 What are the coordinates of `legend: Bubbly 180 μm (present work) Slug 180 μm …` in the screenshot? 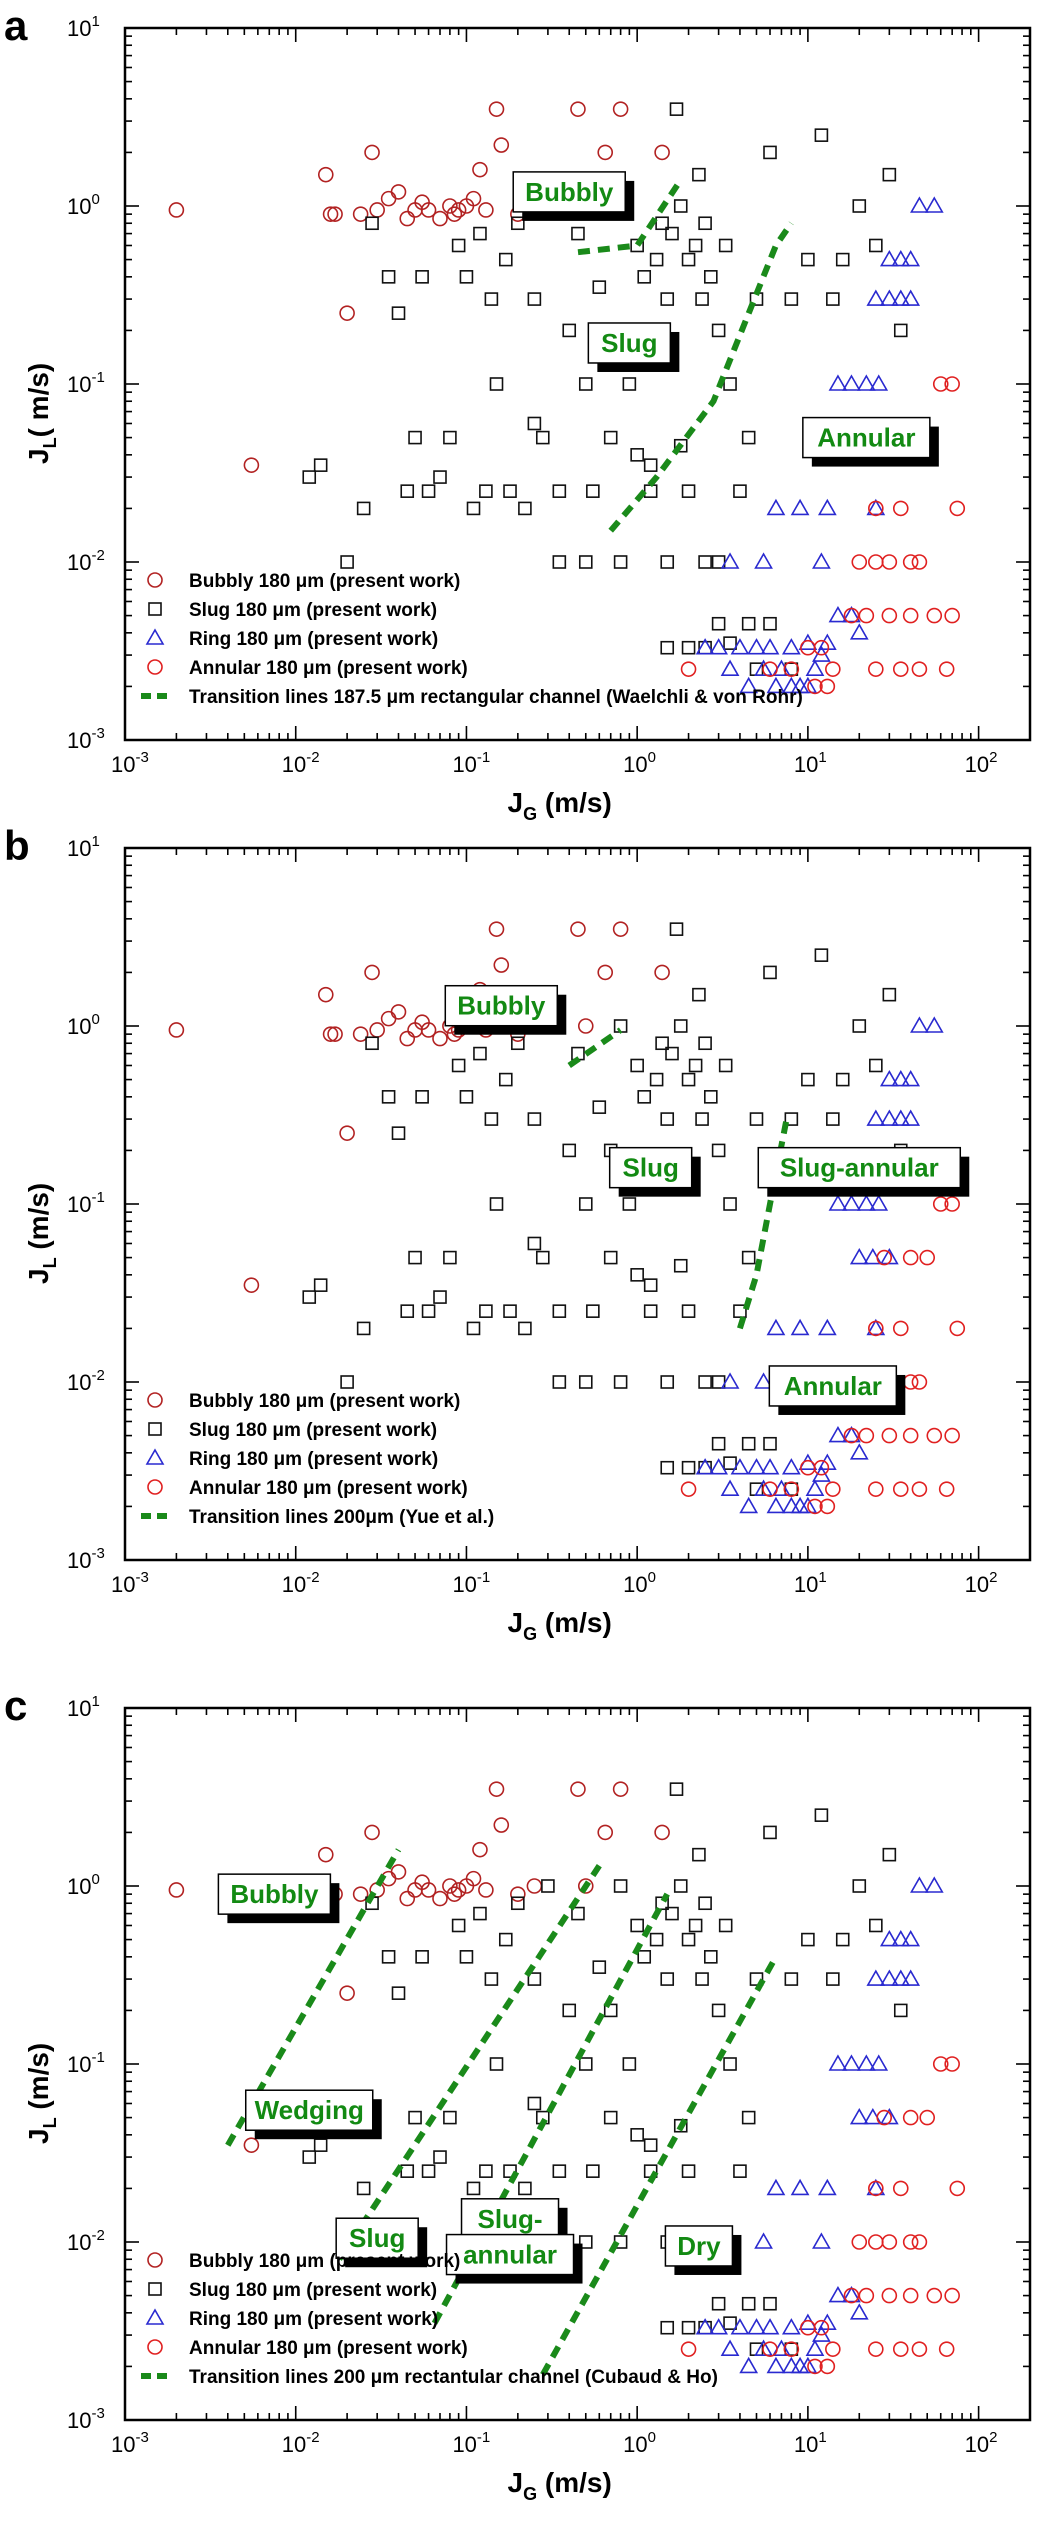 It's located at (429, 2319).